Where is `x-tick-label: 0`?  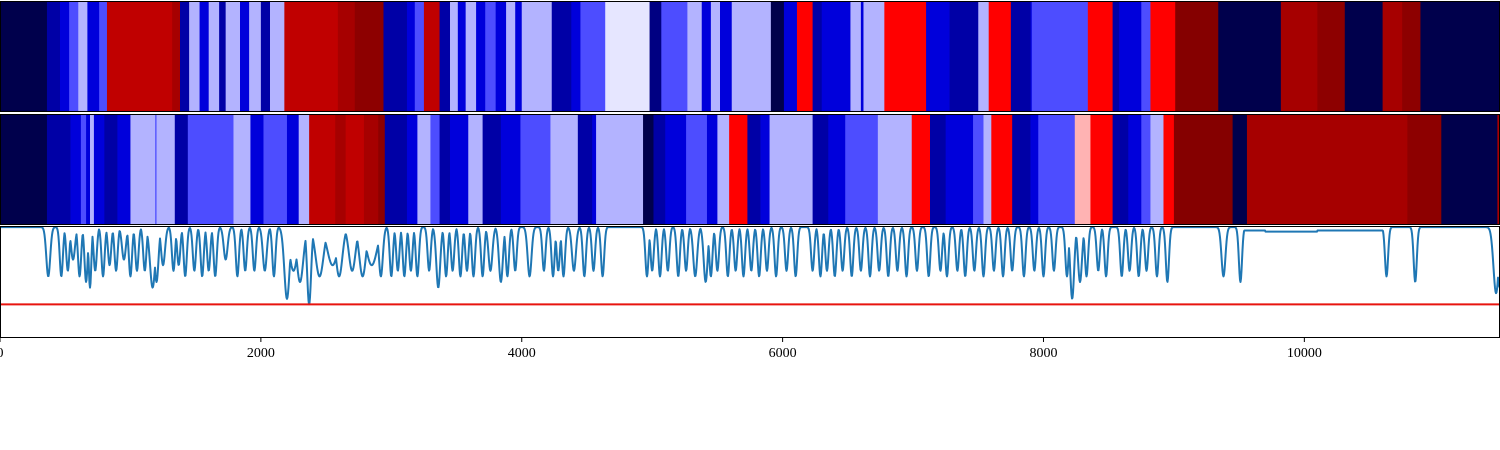
x-tick-label: 0 is located at coordinates (2, 353).